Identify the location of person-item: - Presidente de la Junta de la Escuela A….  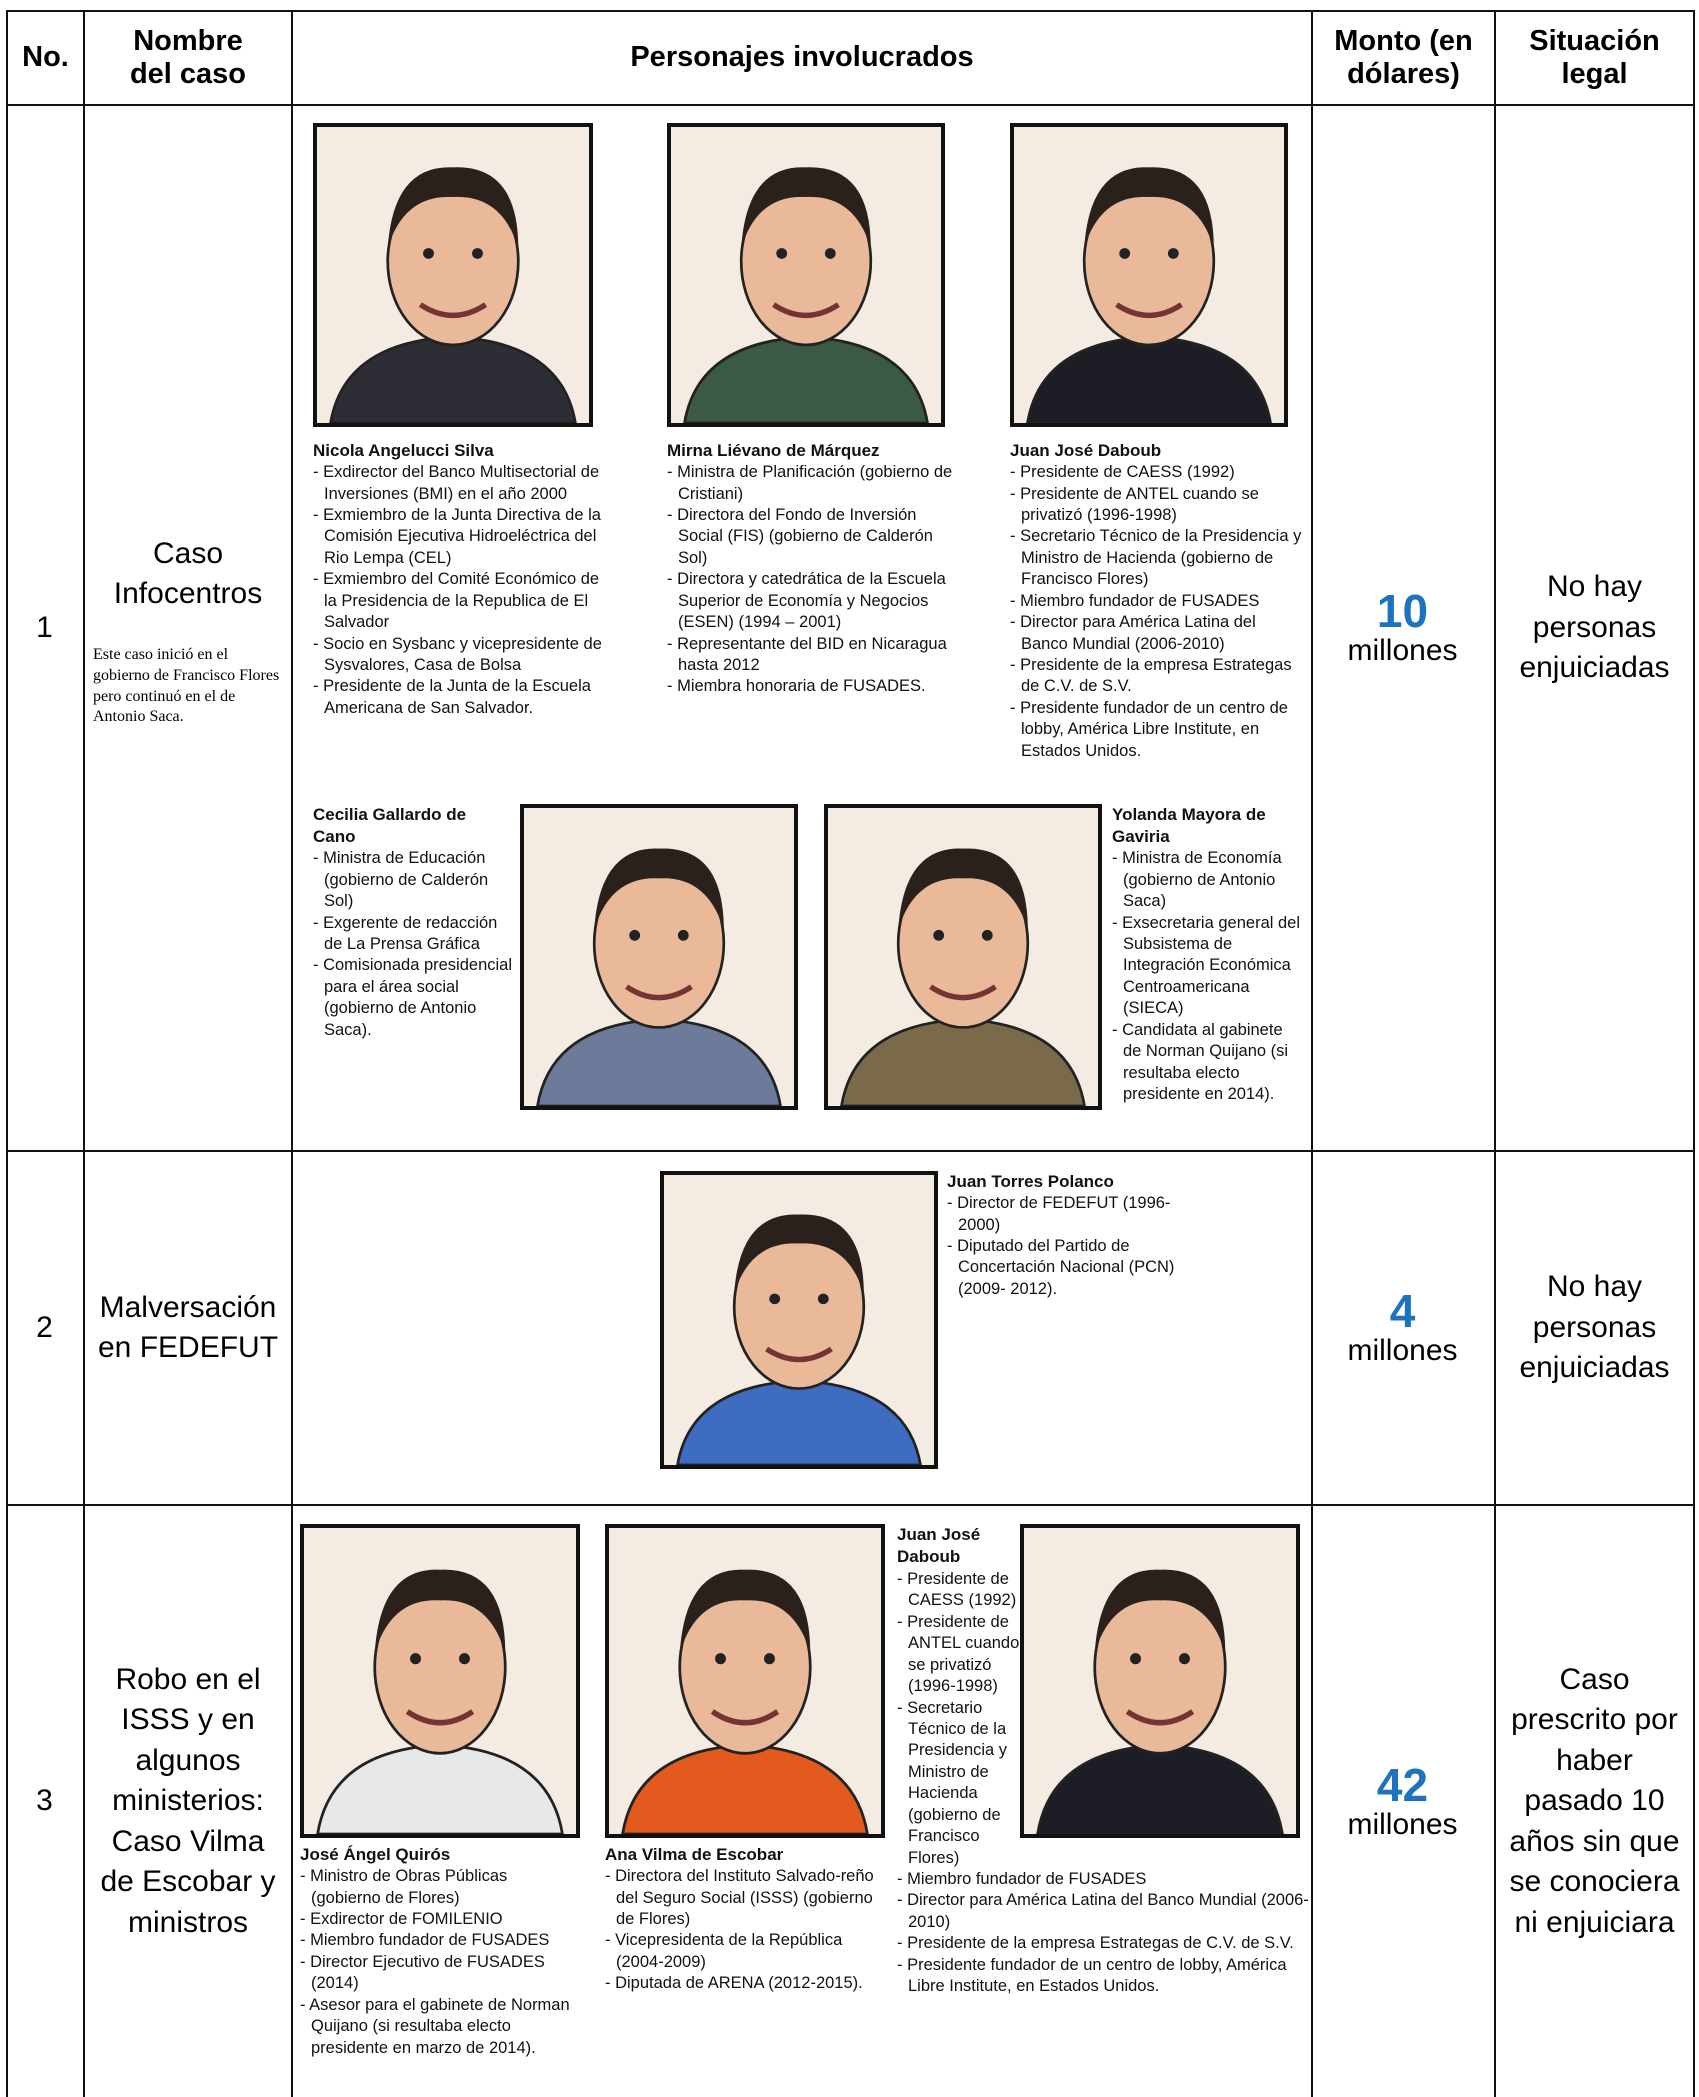
(452, 697).